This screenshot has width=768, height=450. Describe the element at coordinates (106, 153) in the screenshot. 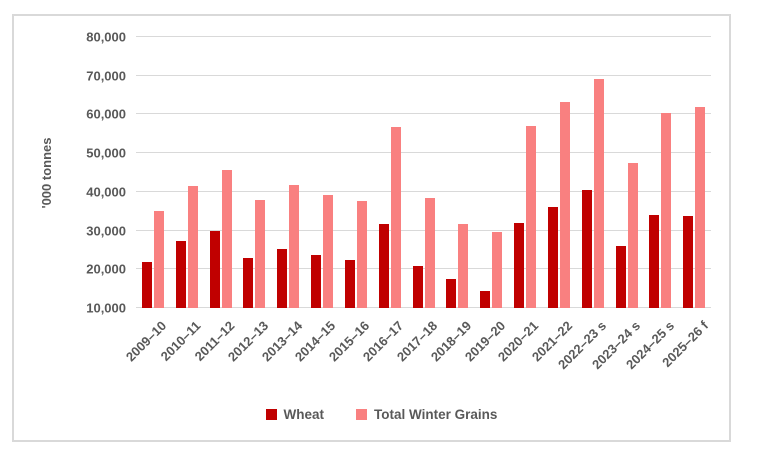

I see `y-tick-label: 50,000` at that location.